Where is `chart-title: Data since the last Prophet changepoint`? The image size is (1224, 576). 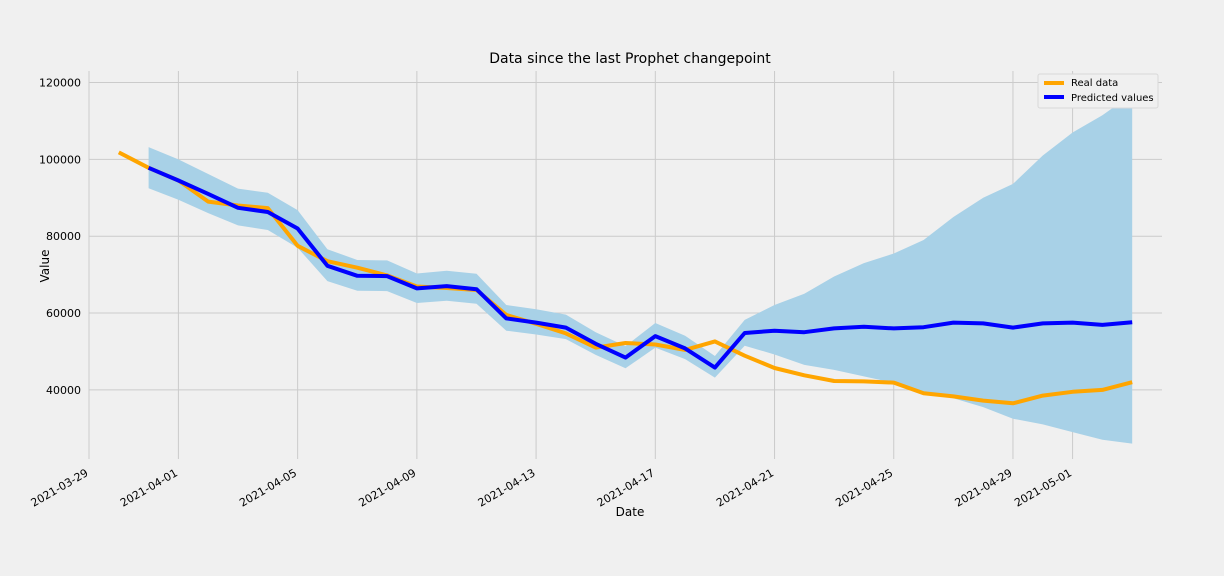 chart-title: Data since the last Prophet changepoint is located at coordinates (630, 59).